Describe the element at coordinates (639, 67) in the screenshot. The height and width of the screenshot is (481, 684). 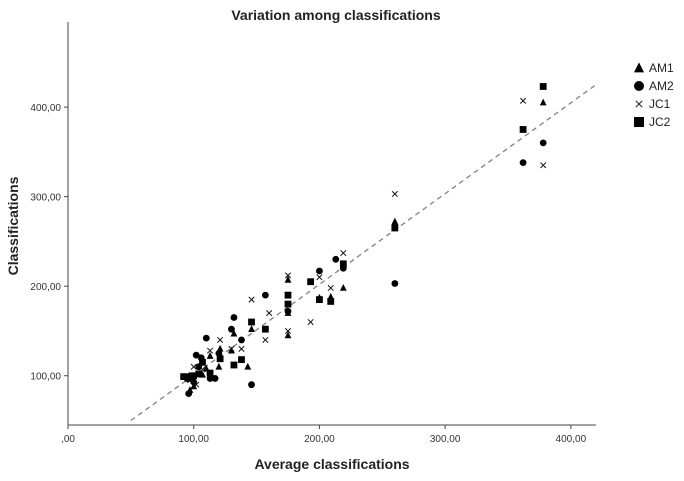
I see `legend-marker-am1` at that location.